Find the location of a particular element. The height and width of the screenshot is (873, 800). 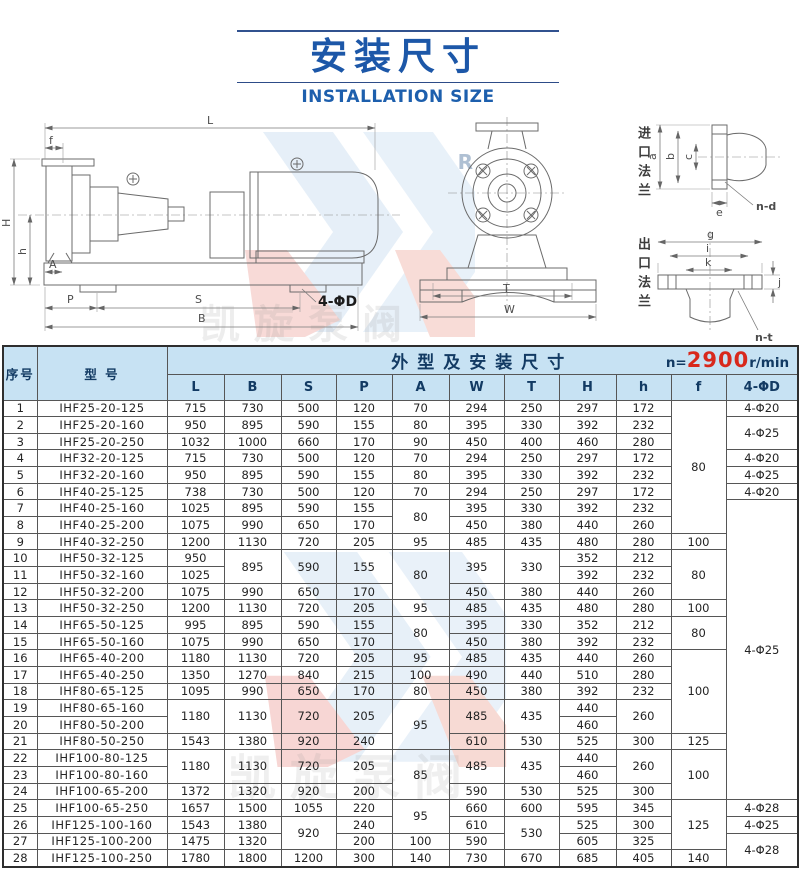

model-cell: IHF125-100-250 is located at coordinates (102, 858).